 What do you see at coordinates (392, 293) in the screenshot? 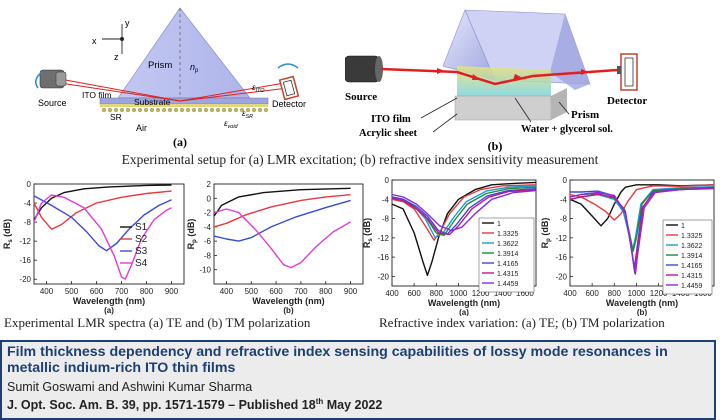
I see `x-tick-label: 400` at bounding box center [392, 293].